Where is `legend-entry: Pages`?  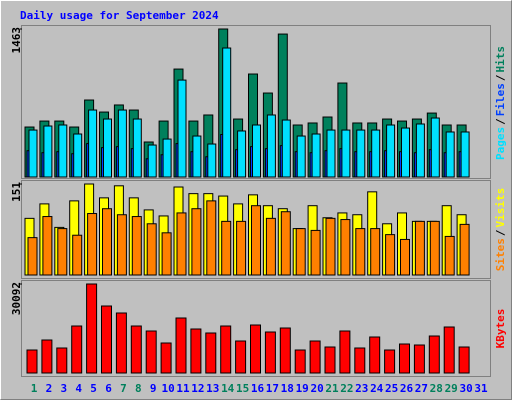
legend-entry: Pages is located at coordinates (500, 143).